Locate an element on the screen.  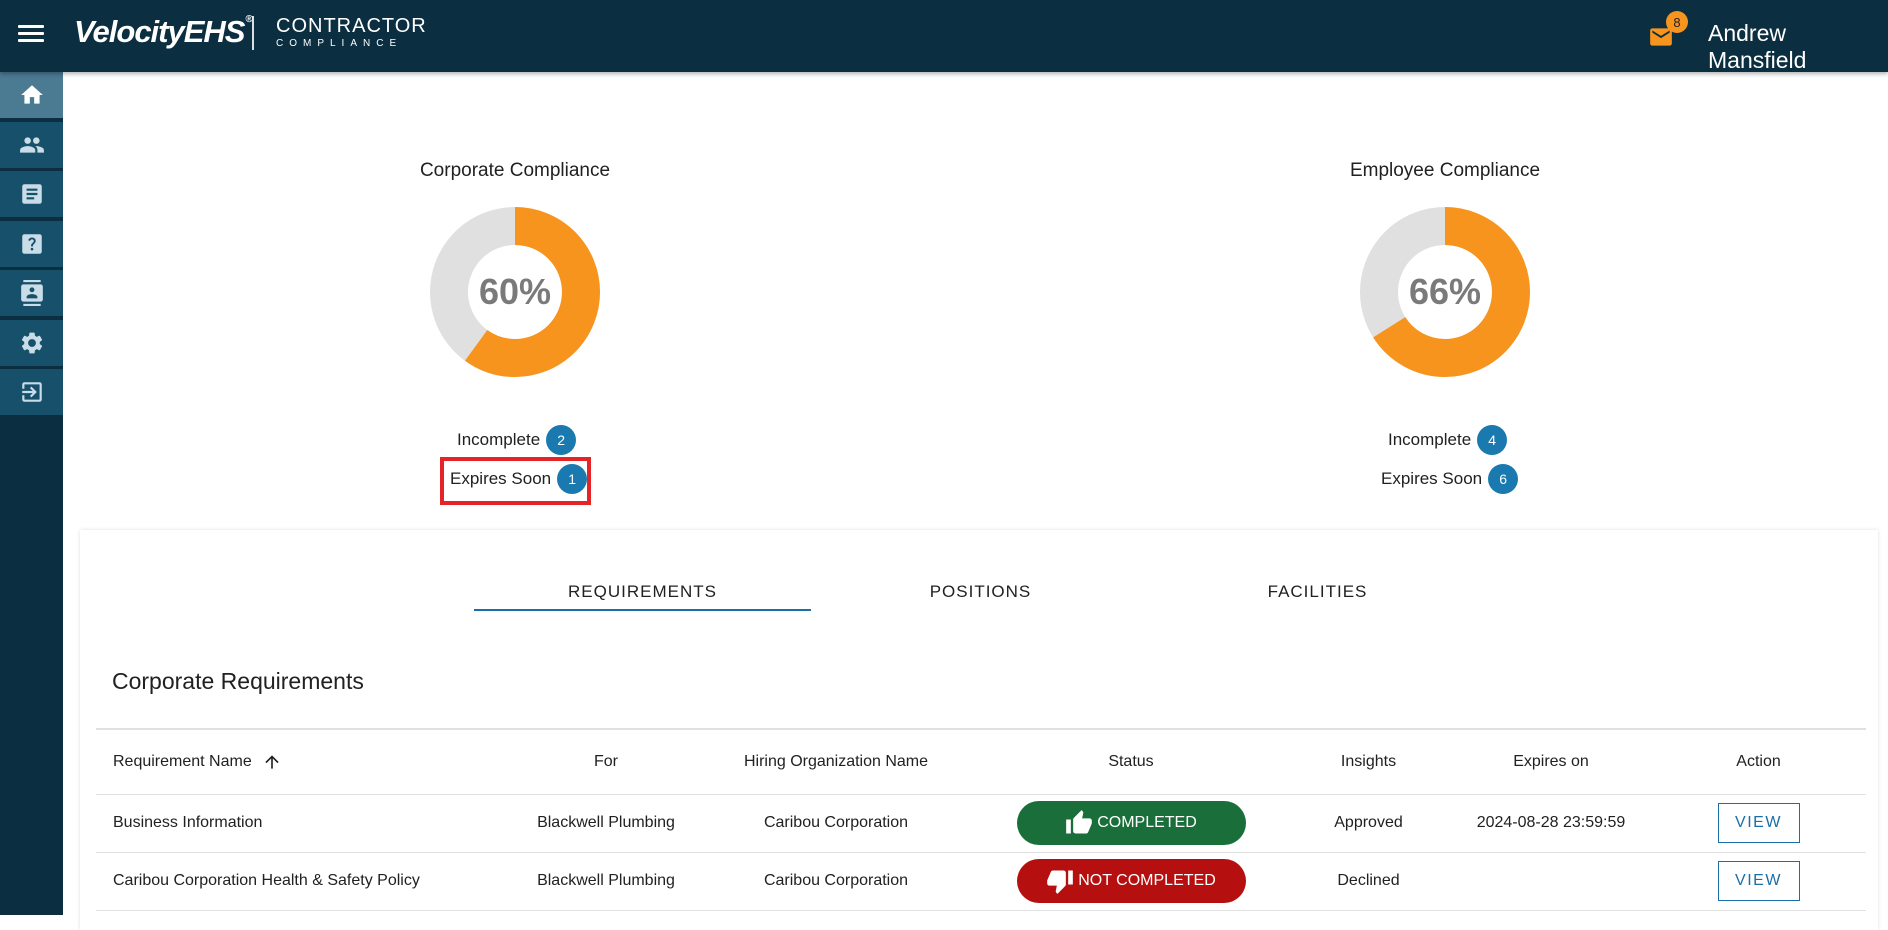
incomplete-count-badge: 2 is located at coordinates (561, 440).